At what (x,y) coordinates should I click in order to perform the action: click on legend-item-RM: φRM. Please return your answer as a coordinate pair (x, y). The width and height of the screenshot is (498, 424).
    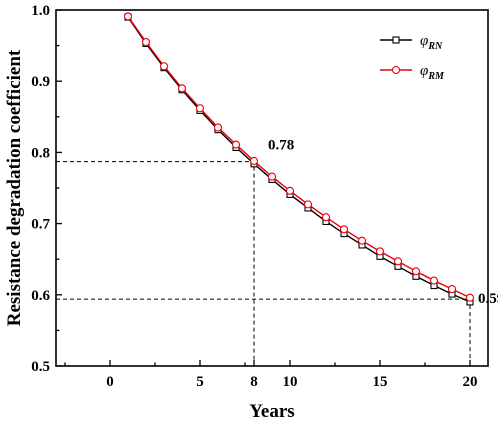
    Looking at the image, I should click on (412, 72).